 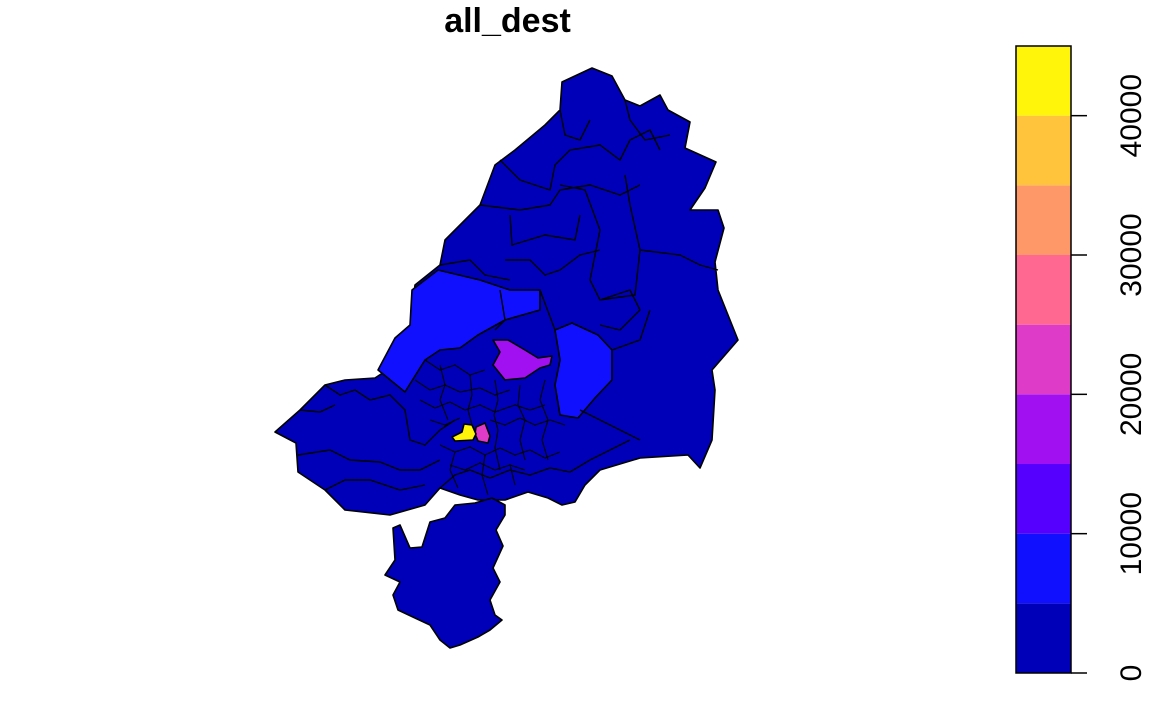 I want to click on legend-tick-label: 20000, so click(x=1131, y=394).